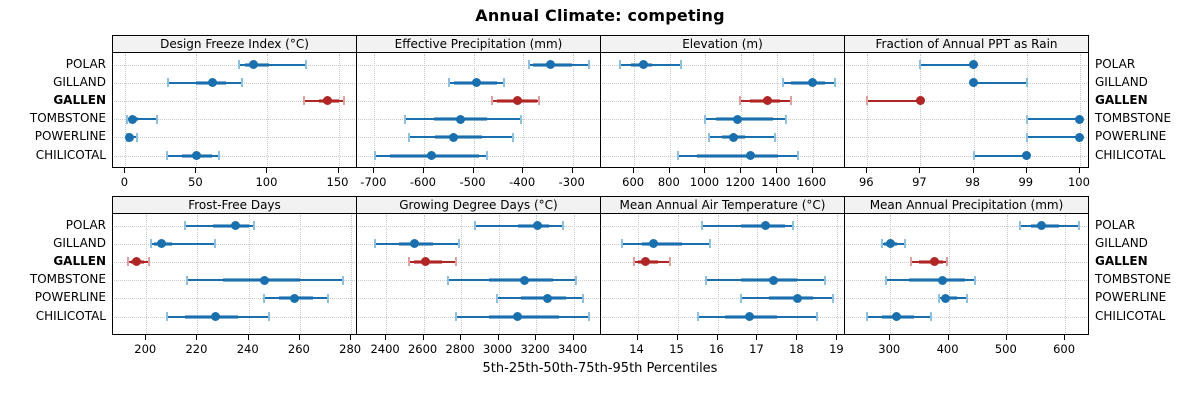 This screenshot has height=400, width=1200. What do you see at coordinates (704, 182) in the screenshot?
I see `x-tick-label: 1000` at bounding box center [704, 182].